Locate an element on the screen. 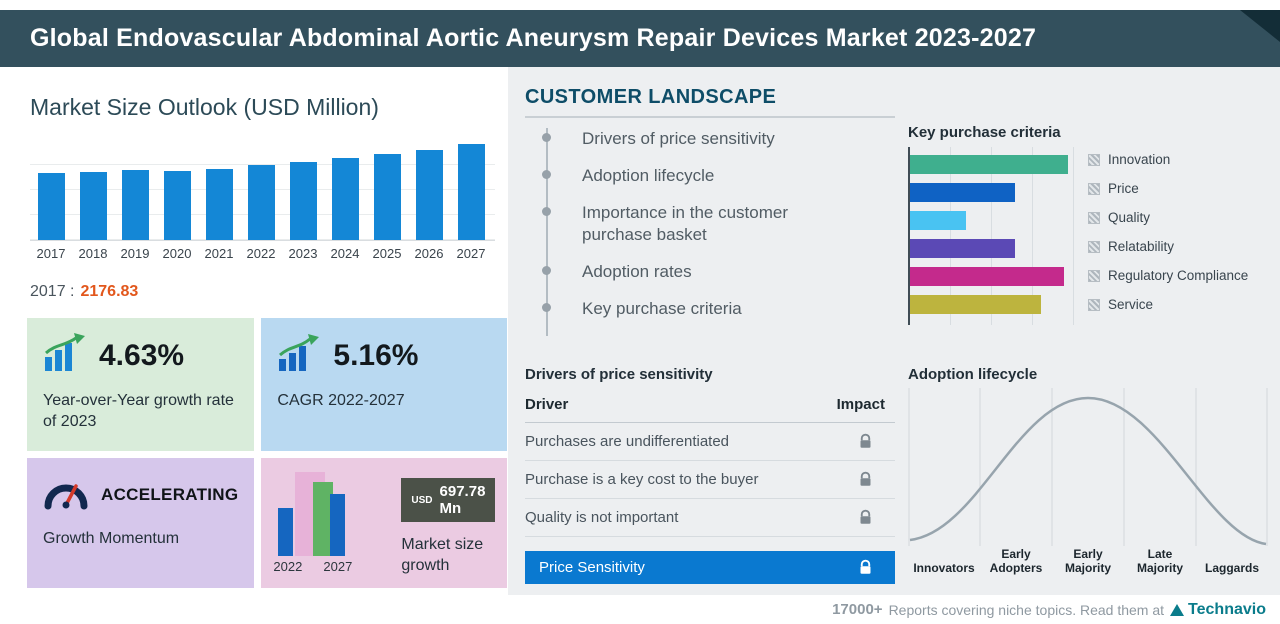  stage-label: Early Adopters is located at coordinates (1016, 561).